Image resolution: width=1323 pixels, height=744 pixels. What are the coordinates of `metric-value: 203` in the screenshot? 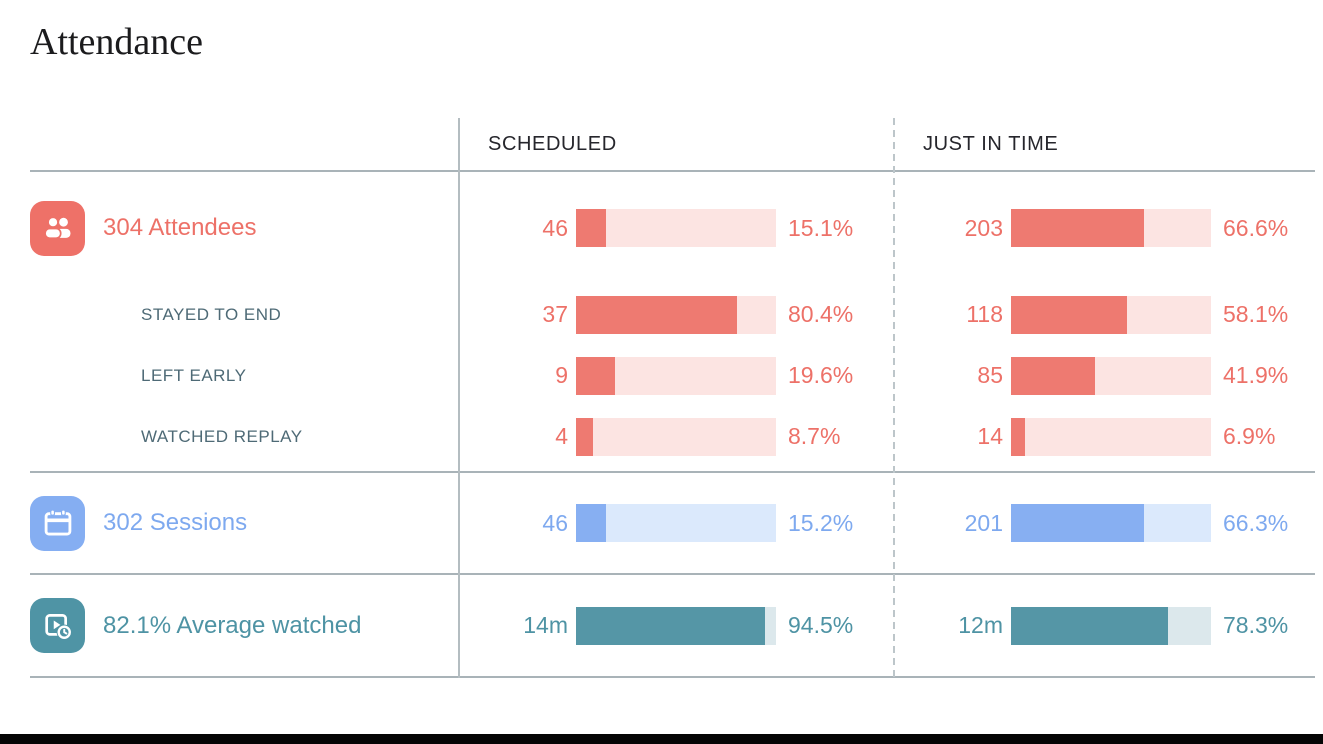 It's located at (983, 227).